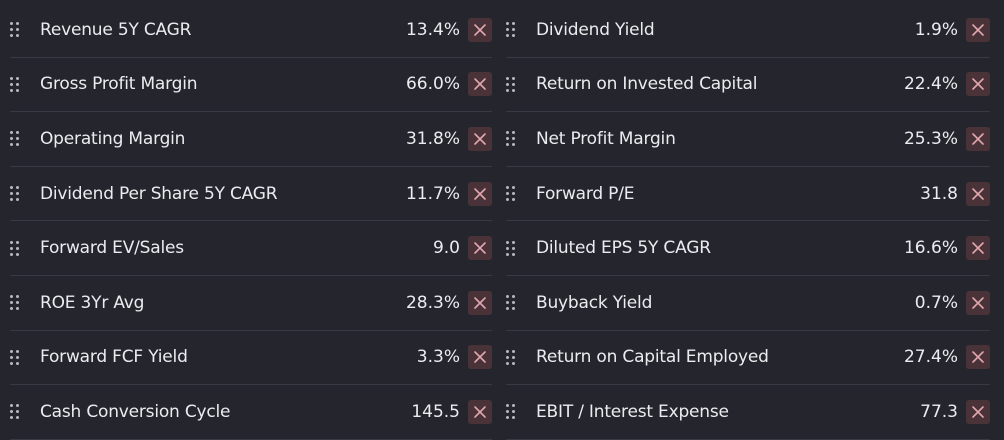 The image size is (1004, 440). I want to click on metric-value: 28.3%, so click(432, 302).